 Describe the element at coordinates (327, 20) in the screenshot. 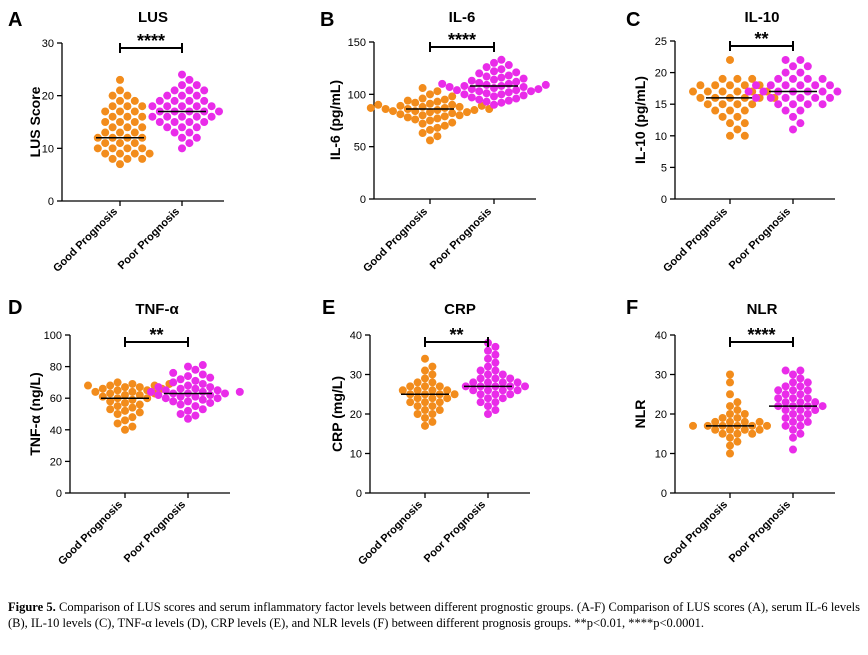

I see `panel-letter: B` at that location.